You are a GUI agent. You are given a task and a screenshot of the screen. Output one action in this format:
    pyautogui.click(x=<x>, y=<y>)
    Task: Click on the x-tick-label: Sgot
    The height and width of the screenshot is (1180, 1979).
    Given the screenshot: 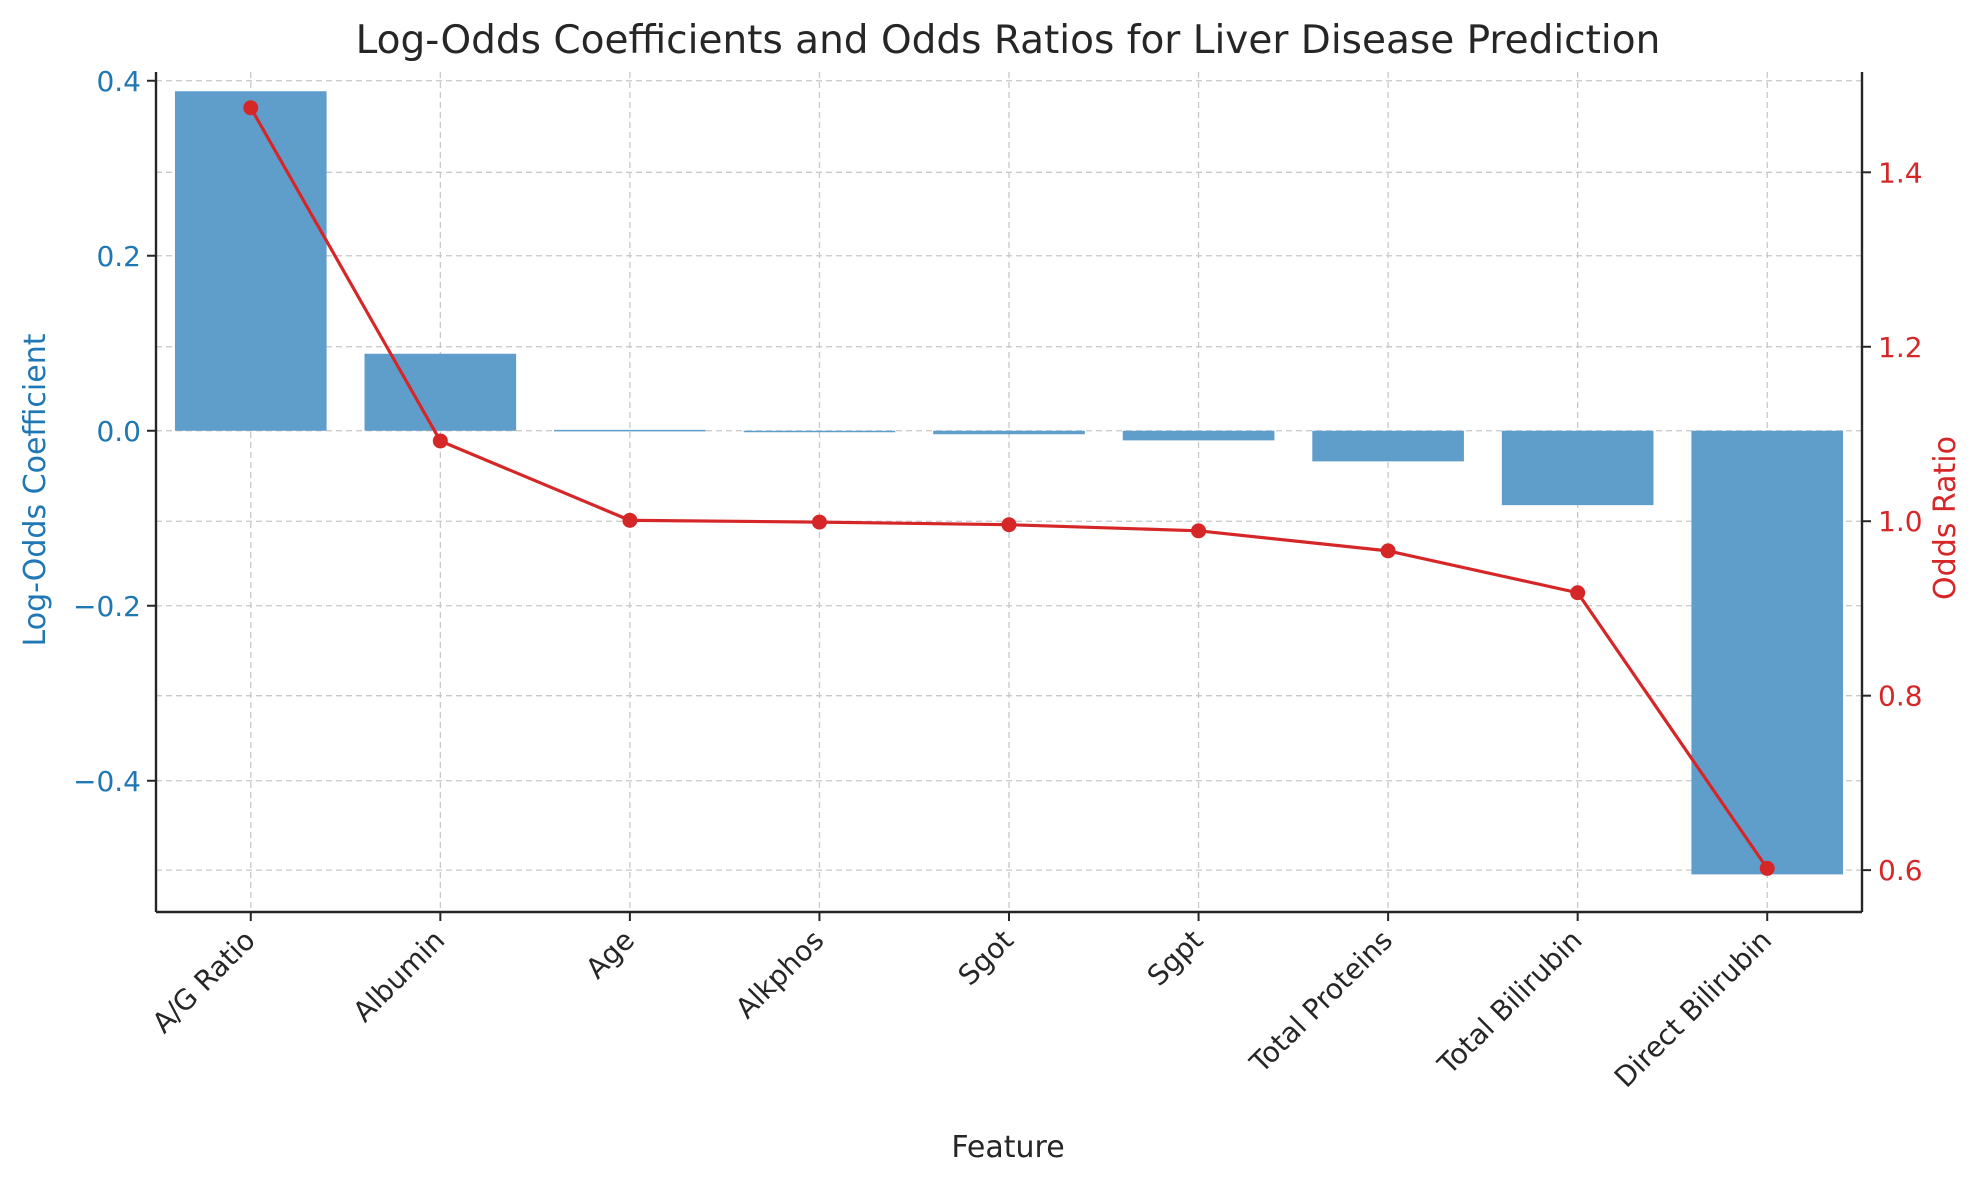 What is the action you would take?
    pyautogui.click(x=986, y=958)
    